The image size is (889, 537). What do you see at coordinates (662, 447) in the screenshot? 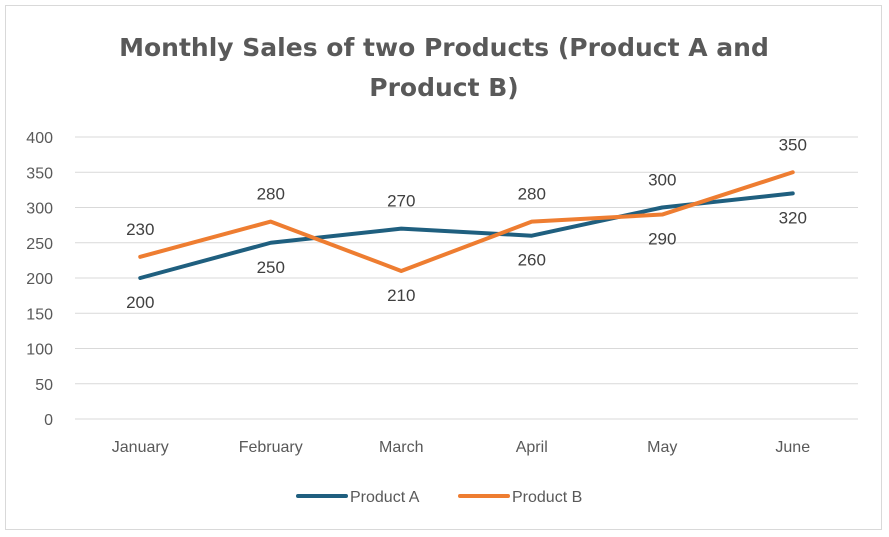
I see `x-tick-label: May` at bounding box center [662, 447].